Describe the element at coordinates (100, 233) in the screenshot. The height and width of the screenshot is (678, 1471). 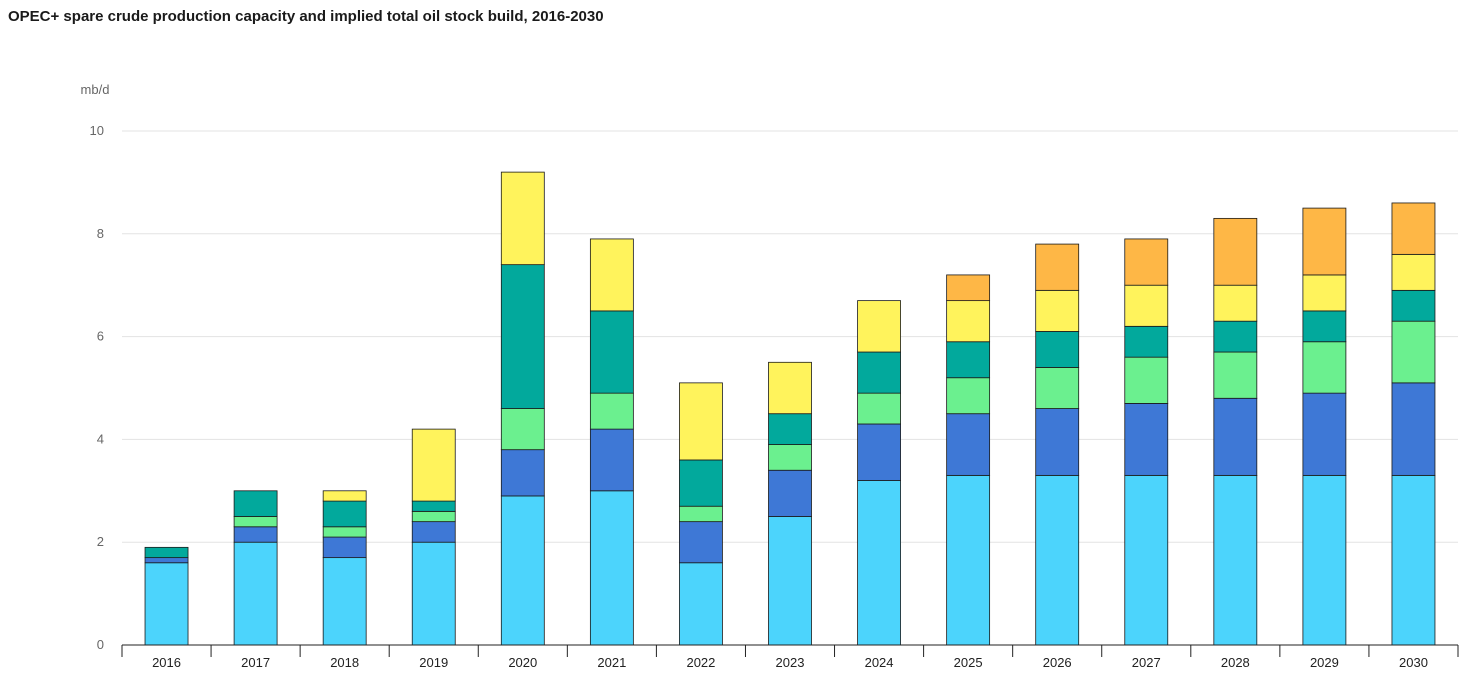
I see `y-tick-label: 8` at that location.